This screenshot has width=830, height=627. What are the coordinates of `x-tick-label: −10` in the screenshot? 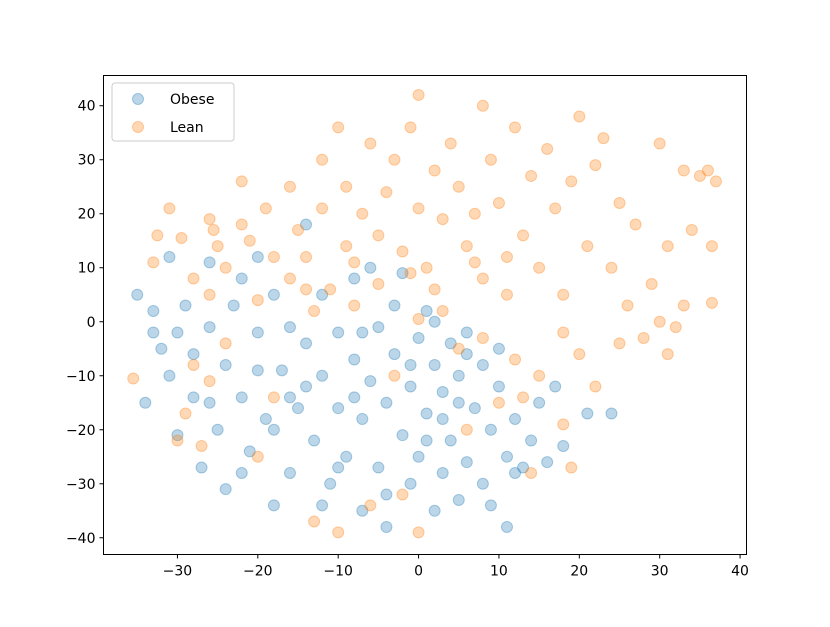 It's located at (338, 572).